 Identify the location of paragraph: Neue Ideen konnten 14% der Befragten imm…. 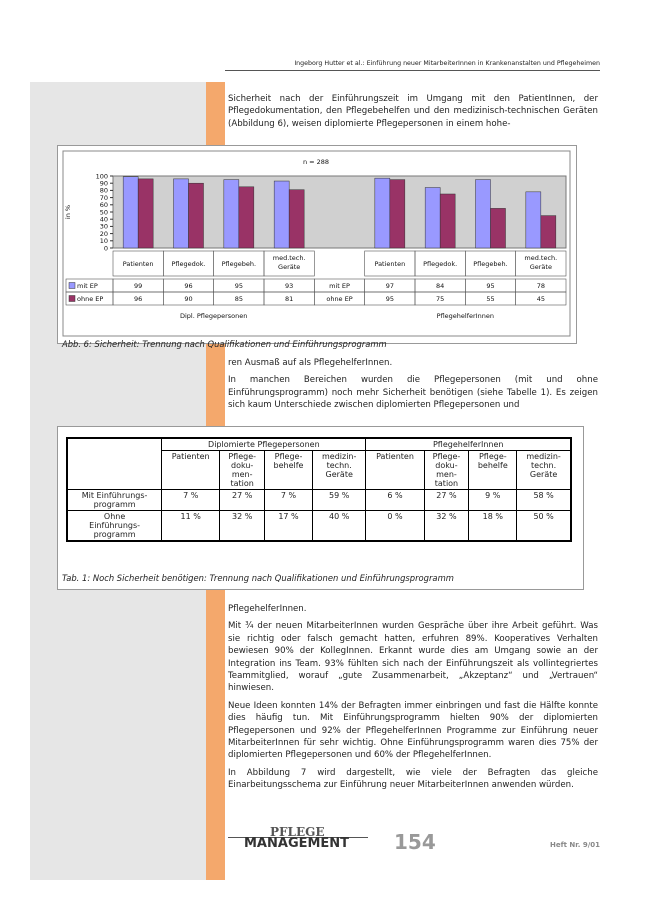
(413, 730).